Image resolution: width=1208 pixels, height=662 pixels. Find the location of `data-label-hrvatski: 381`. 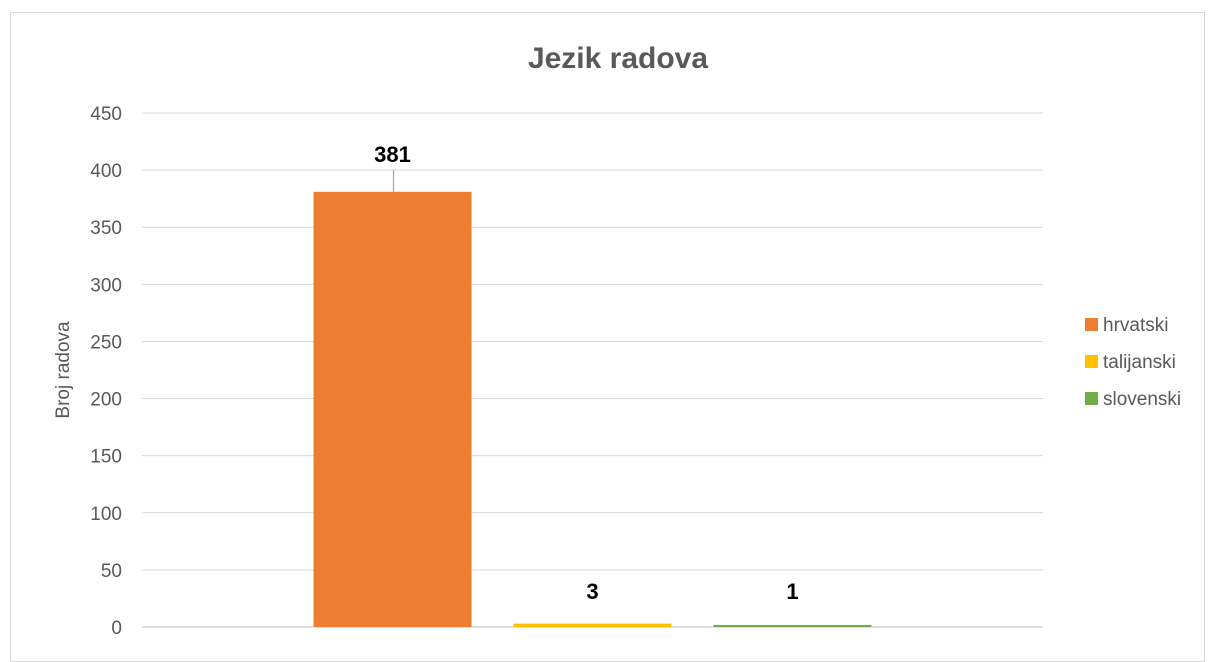

data-label-hrvatski: 381 is located at coordinates (392, 154).